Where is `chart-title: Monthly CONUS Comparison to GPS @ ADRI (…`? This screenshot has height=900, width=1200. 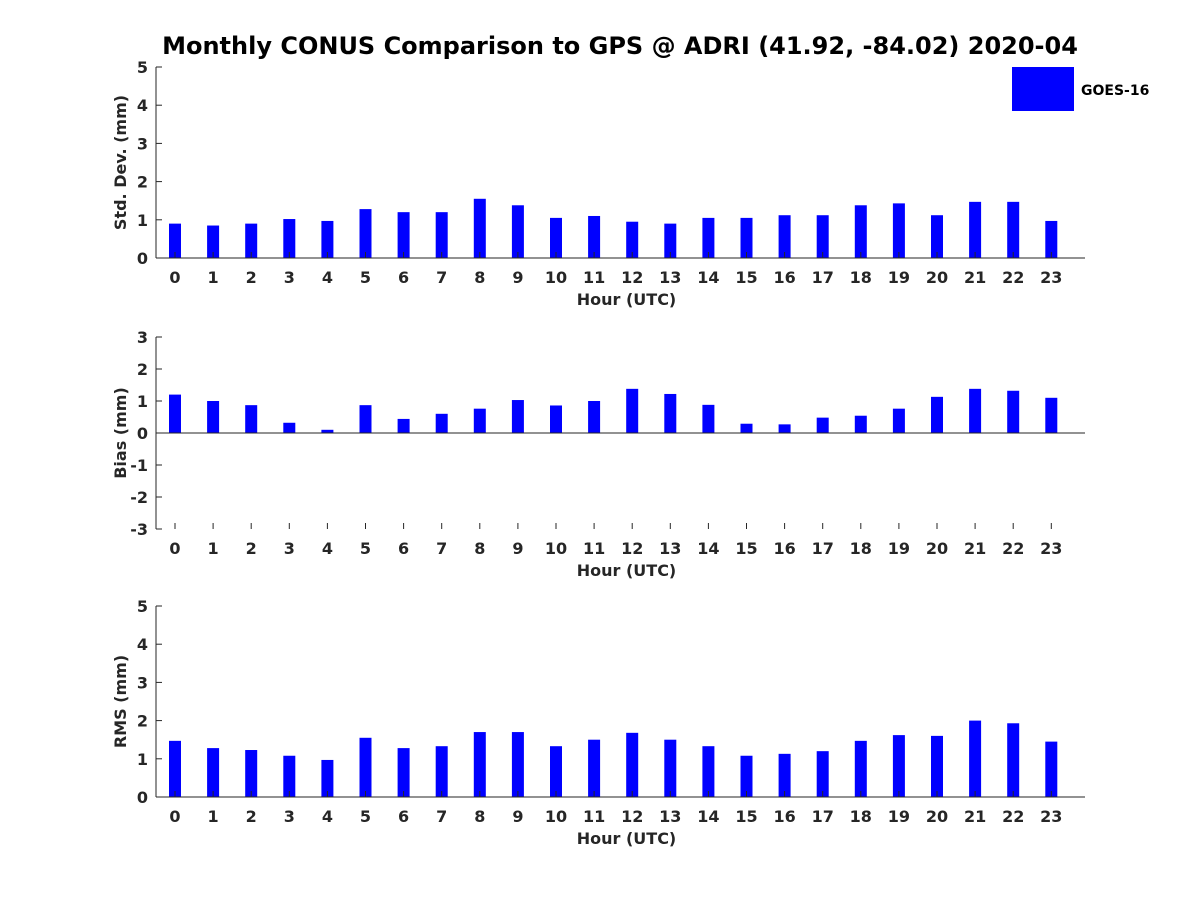 chart-title: Monthly CONUS Comparison to GPS @ ADRI (… is located at coordinates (620, 46).